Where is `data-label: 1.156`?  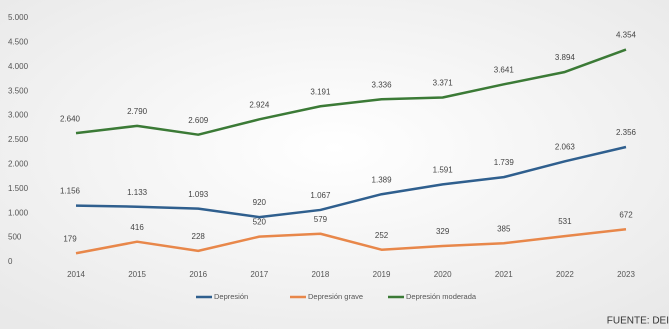
data-label: 1.156 is located at coordinates (70, 191).